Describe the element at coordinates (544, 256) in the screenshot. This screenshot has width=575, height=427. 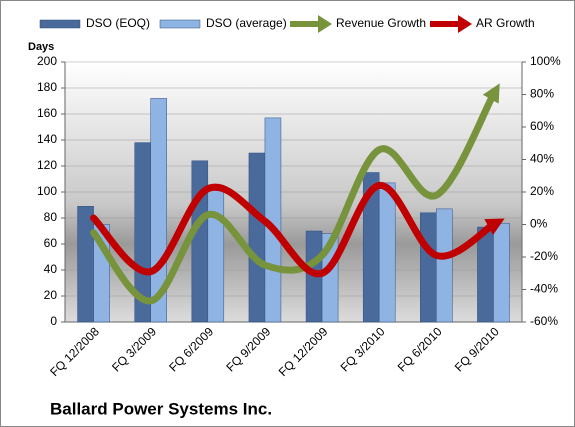
I see `y2-tick-label: -20%` at that location.